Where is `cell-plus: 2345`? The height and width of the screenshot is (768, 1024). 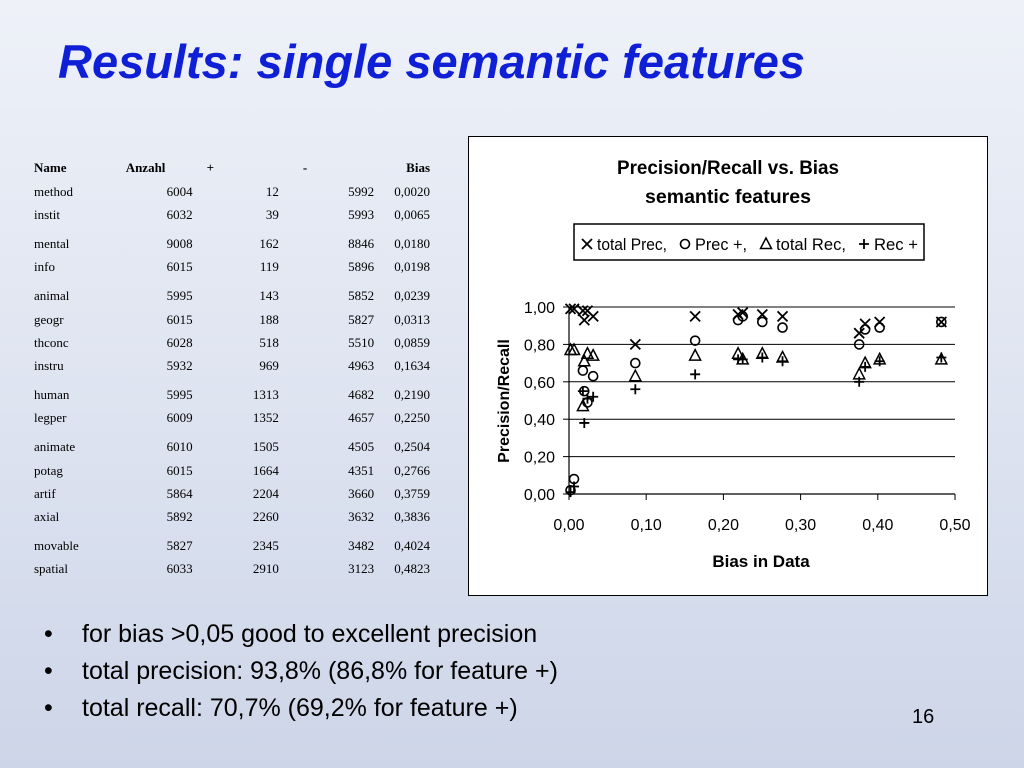
cell-plus: 2345 is located at coordinates (265, 546).